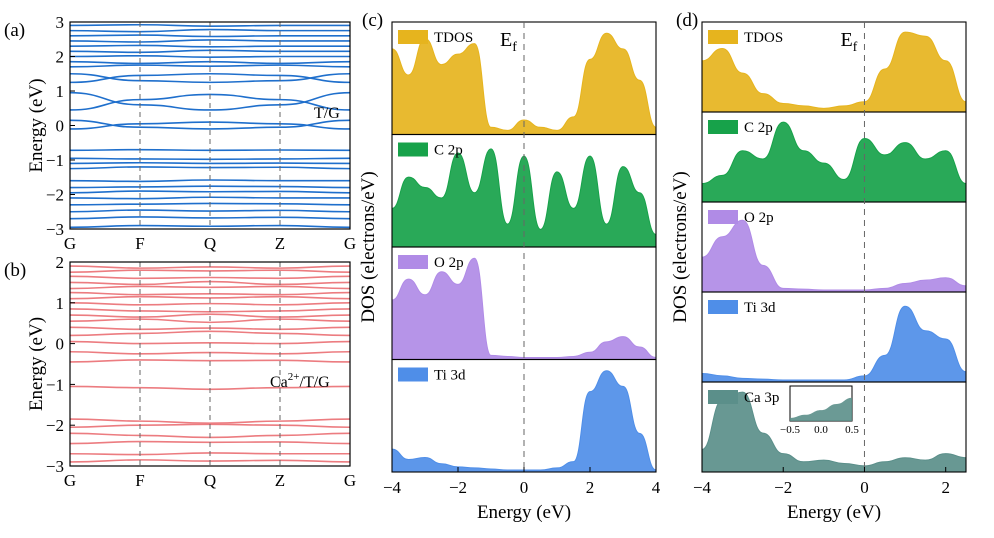 The height and width of the screenshot is (538, 994). I want to click on dos-subplot: O 2p, so click(834, 247).